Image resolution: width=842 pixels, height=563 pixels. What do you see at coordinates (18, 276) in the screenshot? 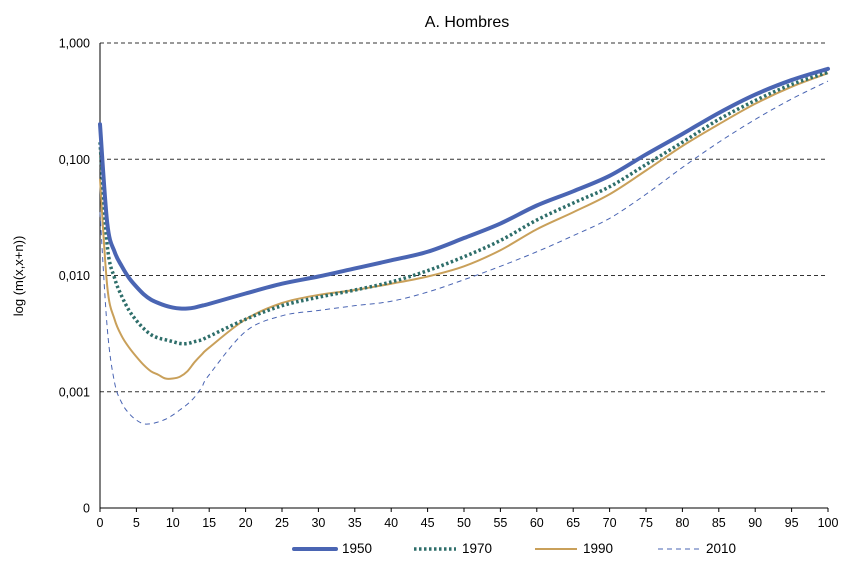
I see `y-axis-label: log (m(x,x+n))` at bounding box center [18, 276].